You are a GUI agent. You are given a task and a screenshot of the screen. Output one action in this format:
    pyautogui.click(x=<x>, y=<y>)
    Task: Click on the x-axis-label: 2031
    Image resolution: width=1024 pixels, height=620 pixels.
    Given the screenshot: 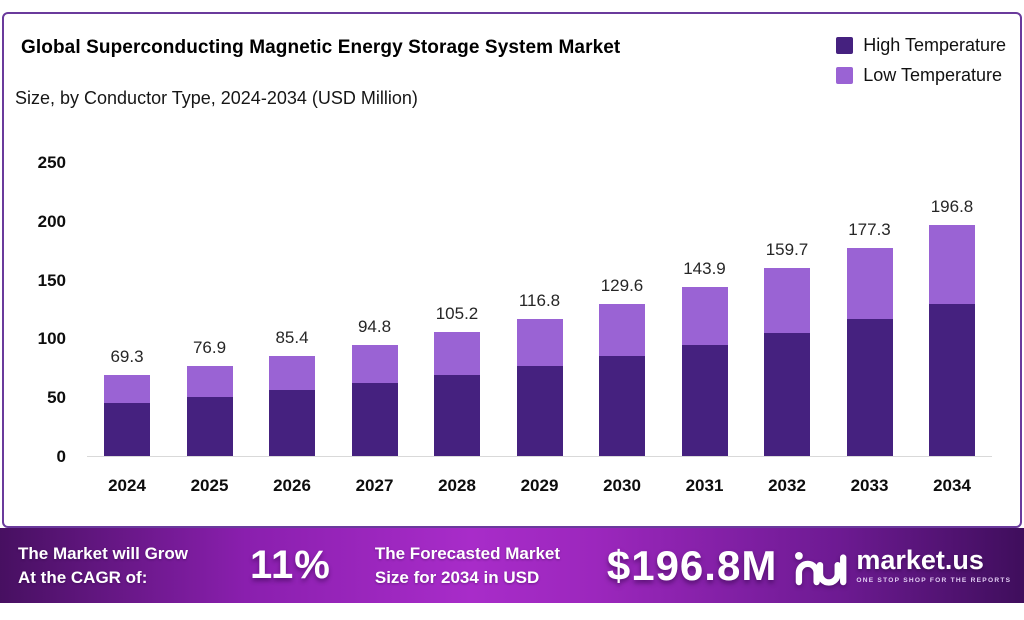 What is the action you would take?
    pyautogui.click(x=704, y=485)
    